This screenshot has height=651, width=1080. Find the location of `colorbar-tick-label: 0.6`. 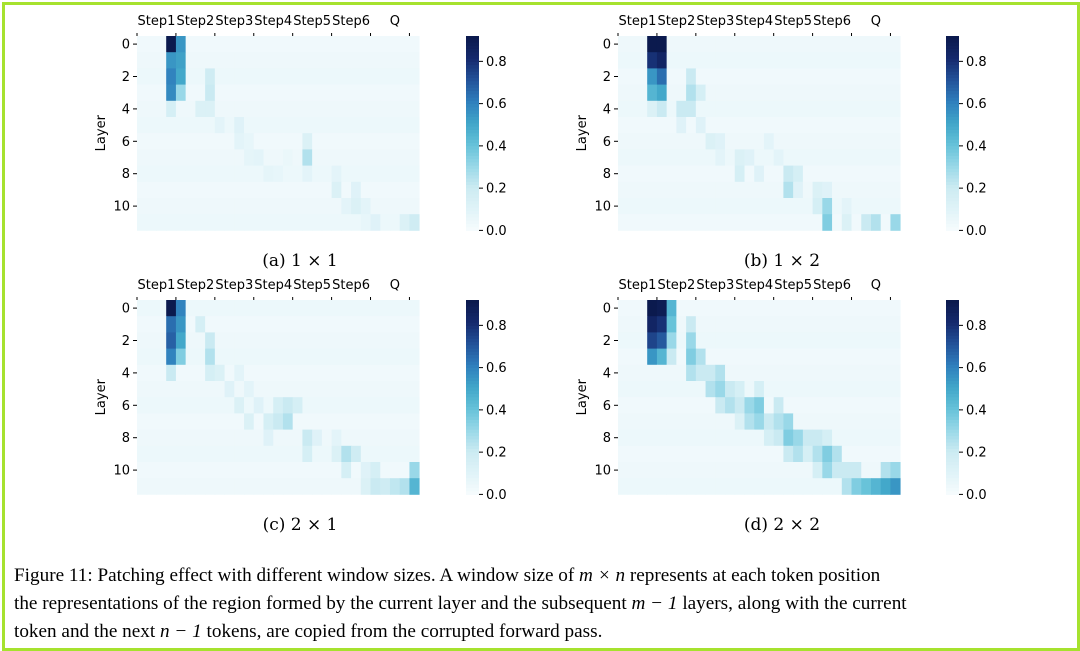

colorbar-tick-label: 0.6 is located at coordinates (496, 368).